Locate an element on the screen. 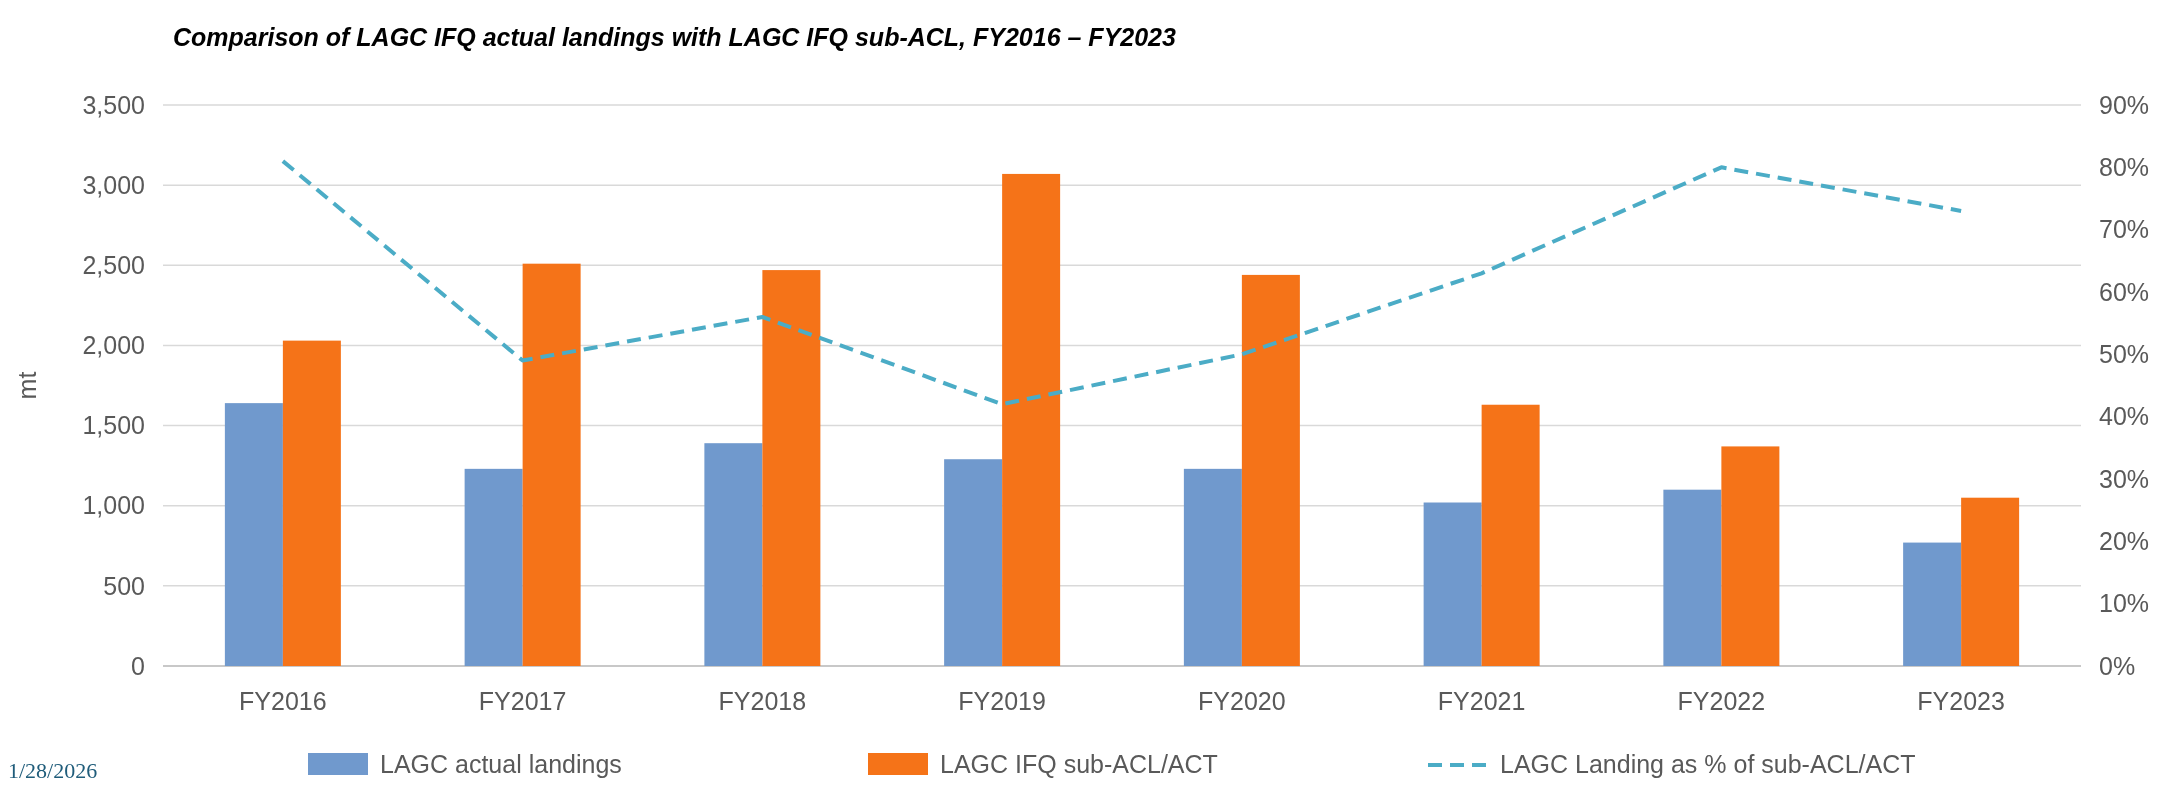  y2-tick-label: 90% is located at coordinates (2124, 104).